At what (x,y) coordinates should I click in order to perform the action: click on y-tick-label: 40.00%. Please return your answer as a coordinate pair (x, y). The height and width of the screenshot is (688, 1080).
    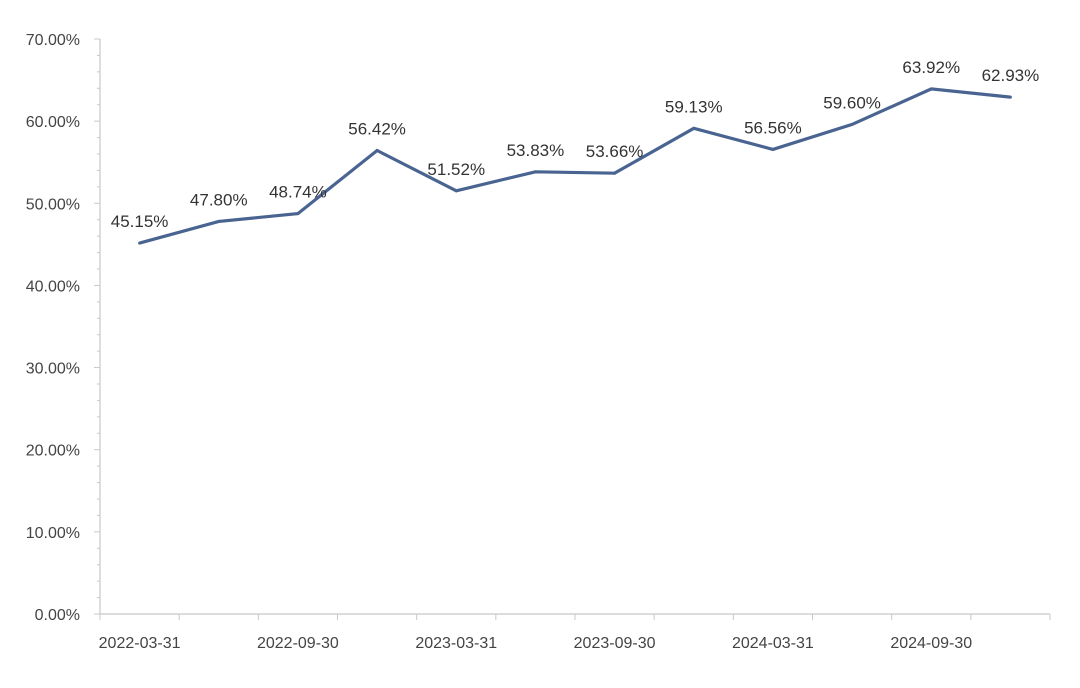
    Looking at the image, I should click on (53, 286).